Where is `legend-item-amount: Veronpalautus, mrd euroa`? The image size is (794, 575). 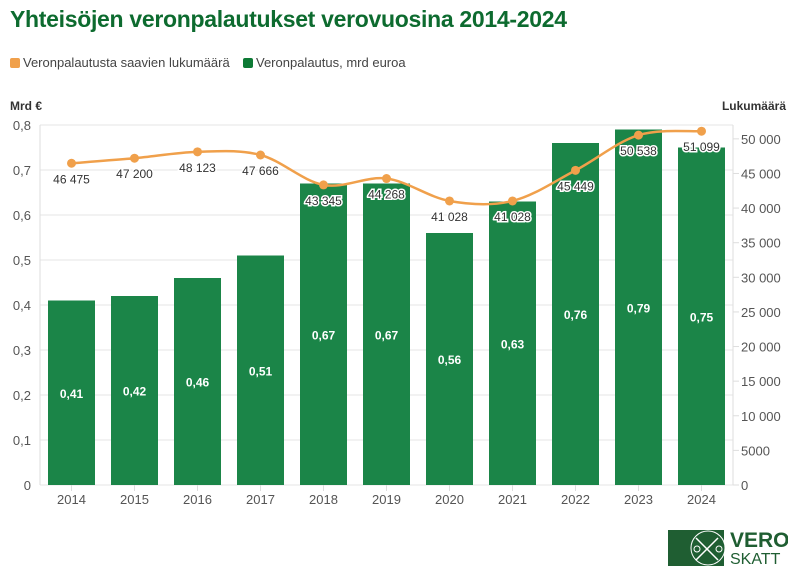
legend-item-amount: Veronpalautus, mrd euroa is located at coordinates (324, 62).